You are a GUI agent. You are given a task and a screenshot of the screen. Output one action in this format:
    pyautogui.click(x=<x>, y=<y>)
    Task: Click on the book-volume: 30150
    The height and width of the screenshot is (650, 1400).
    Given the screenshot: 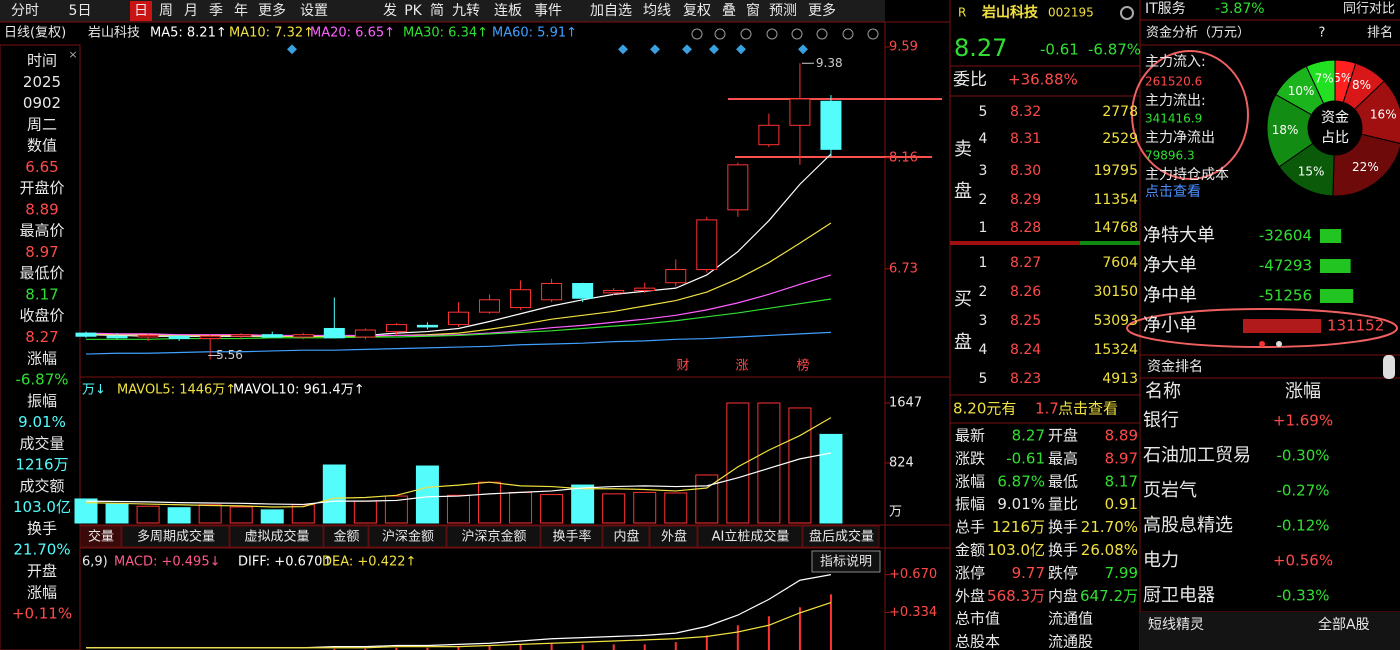 What is the action you would take?
    pyautogui.click(x=1115, y=292)
    